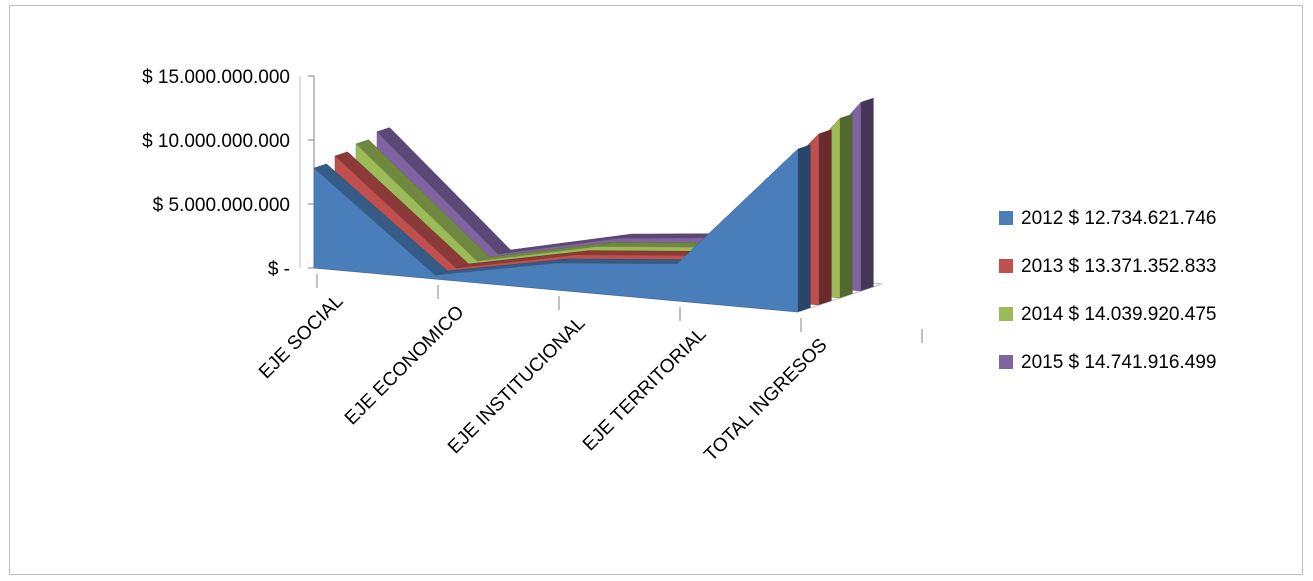 This screenshot has width=1313, height=581. I want to click on x-tick-label: EJE SOCIAL, so click(301, 337).